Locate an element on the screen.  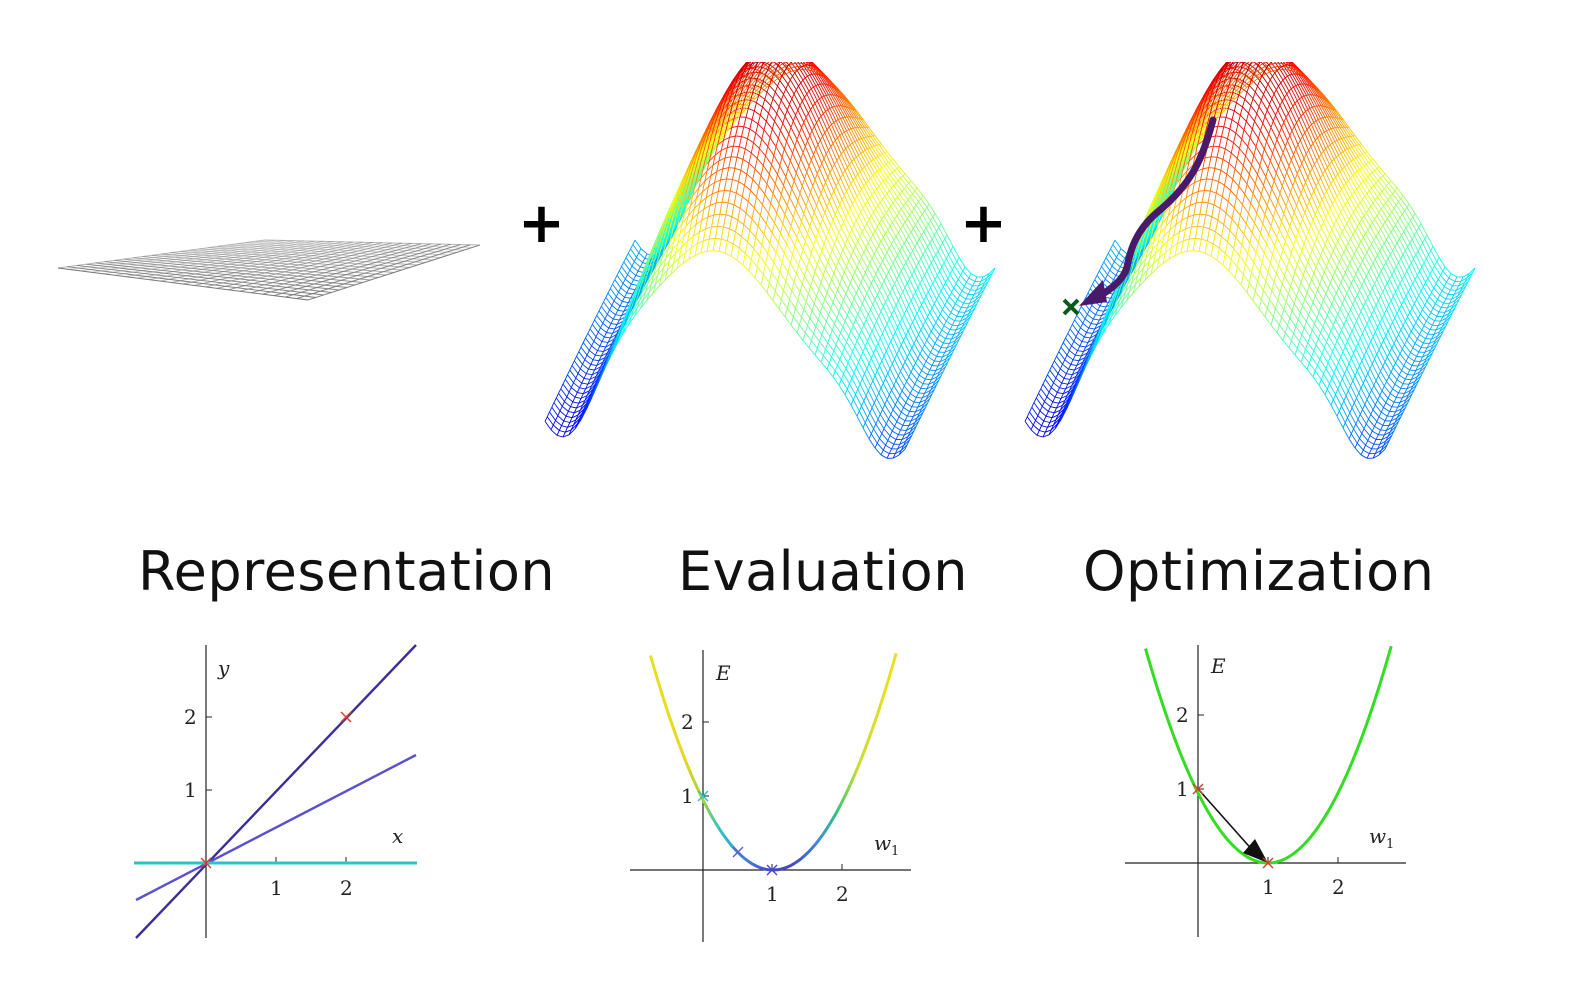
descent-path is located at coordinates (1152, 210).